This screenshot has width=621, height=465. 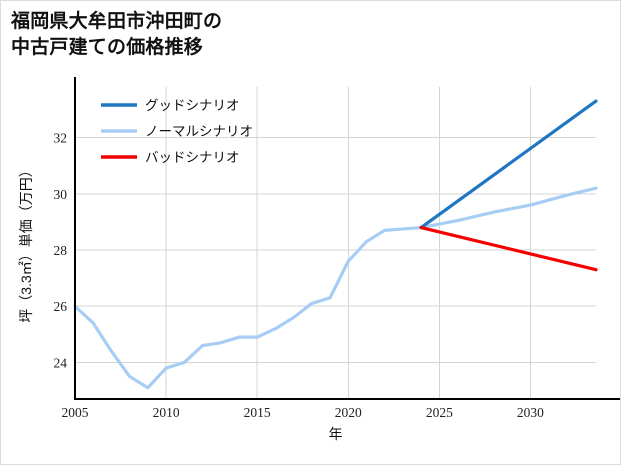 I want to click on x-tick-label-2015: 2015, so click(x=257, y=412).